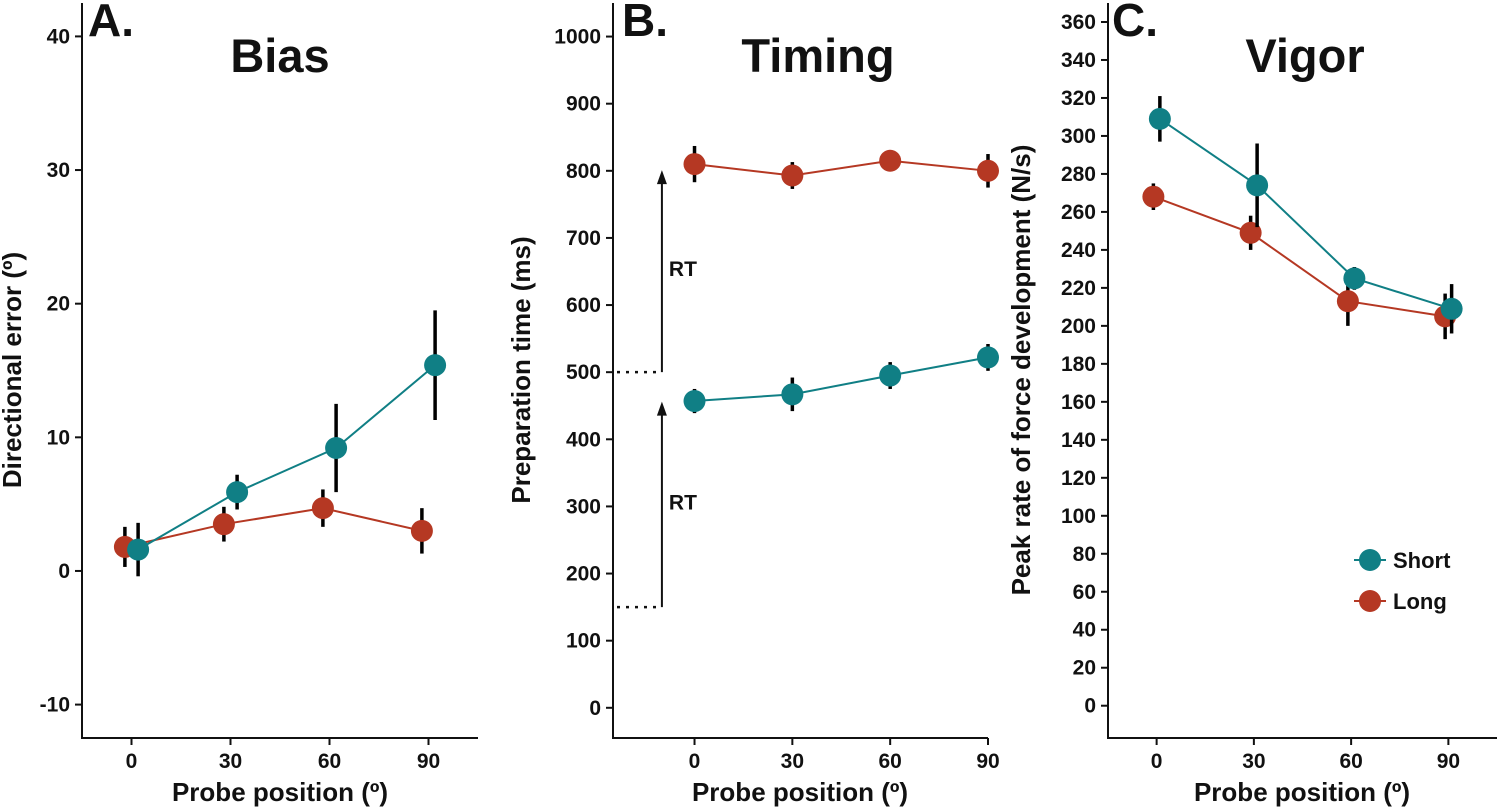 The image size is (1500, 809). What do you see at coordinates (1304, 55) in the screenshot?
I see `chart-title-vigor: Vigor` at bounding box center [1304, 55].